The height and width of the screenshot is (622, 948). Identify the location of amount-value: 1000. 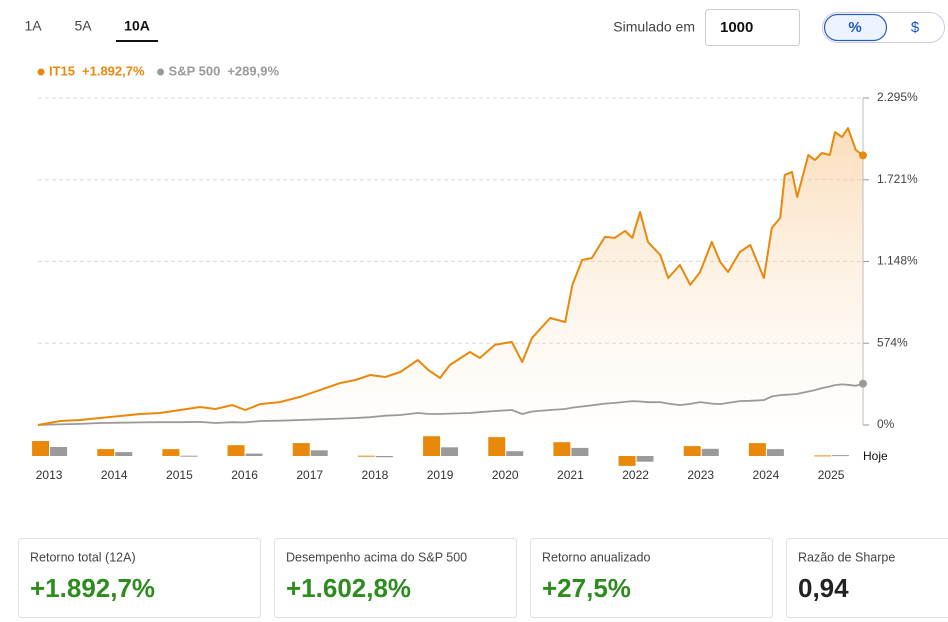
(736, 27).